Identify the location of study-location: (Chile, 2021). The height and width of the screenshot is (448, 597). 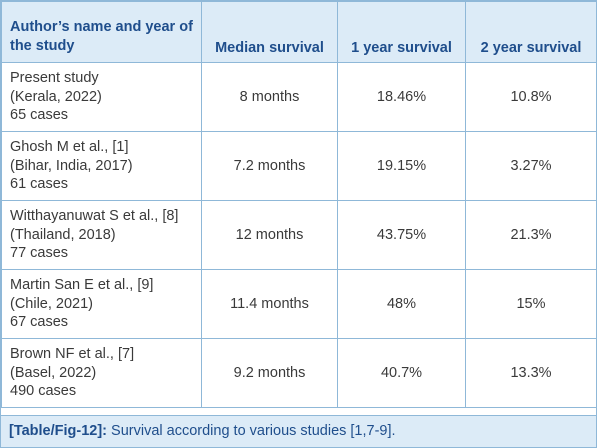
(52, 303).